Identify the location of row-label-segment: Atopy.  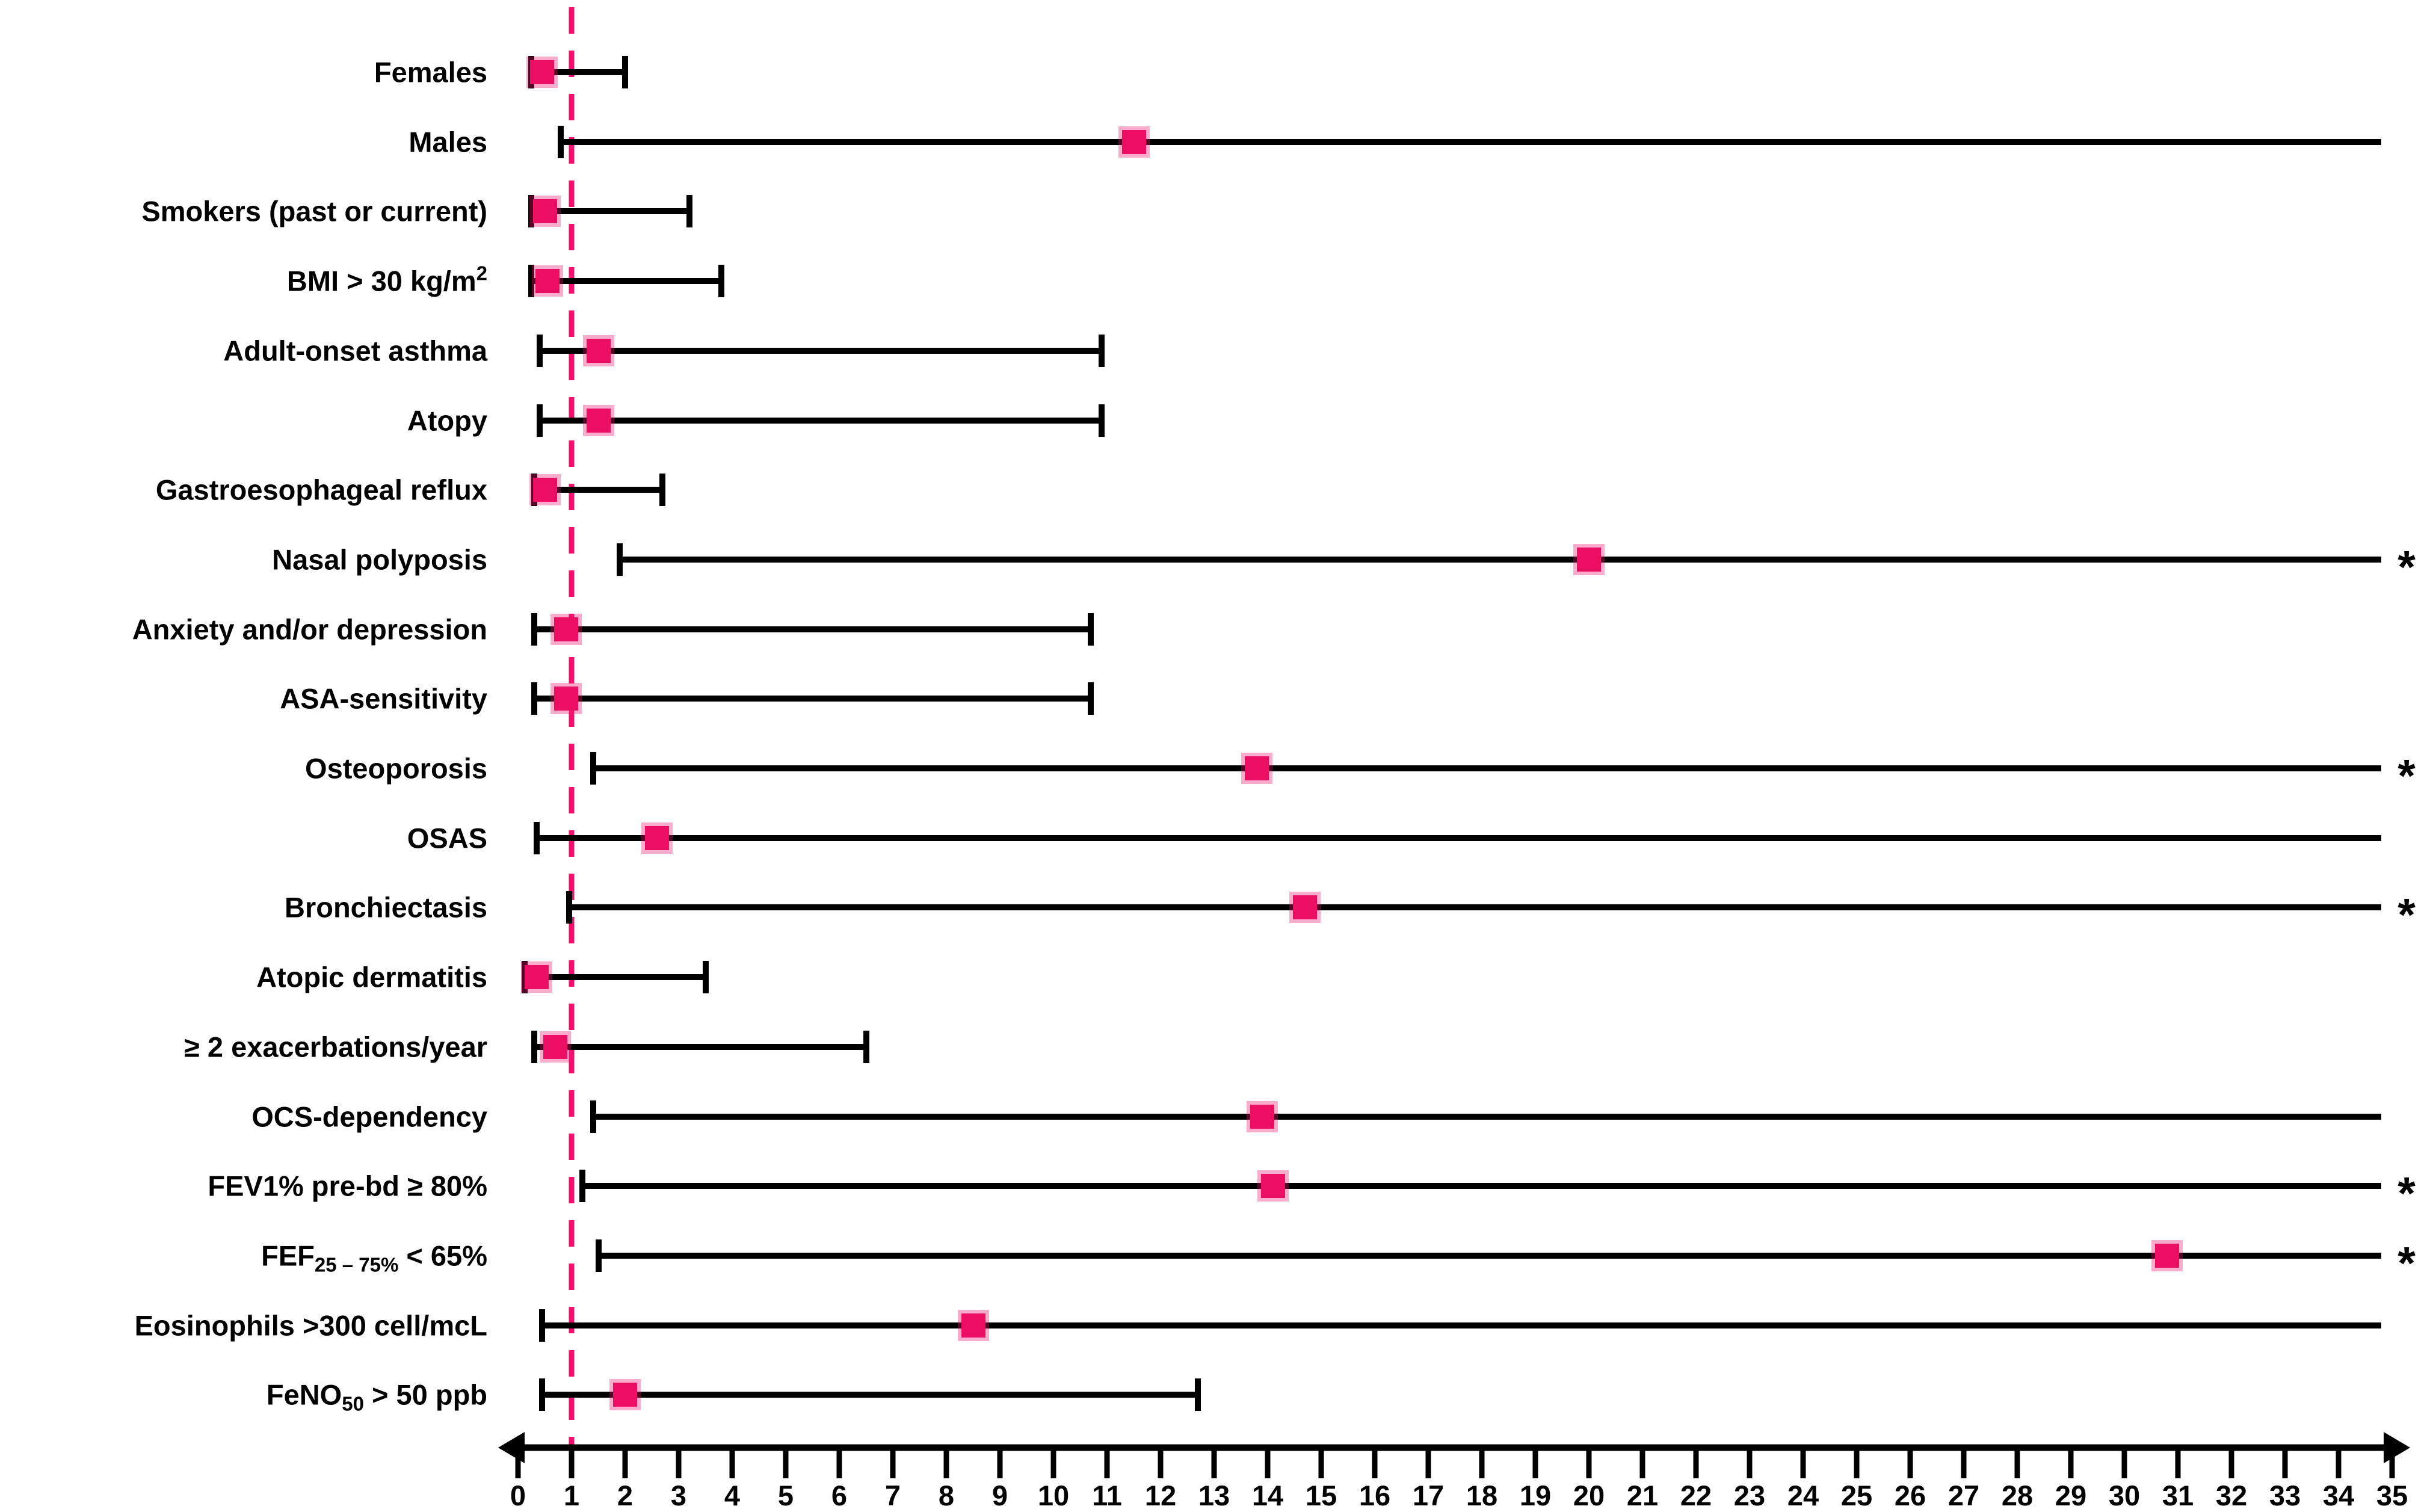
(447, 420).